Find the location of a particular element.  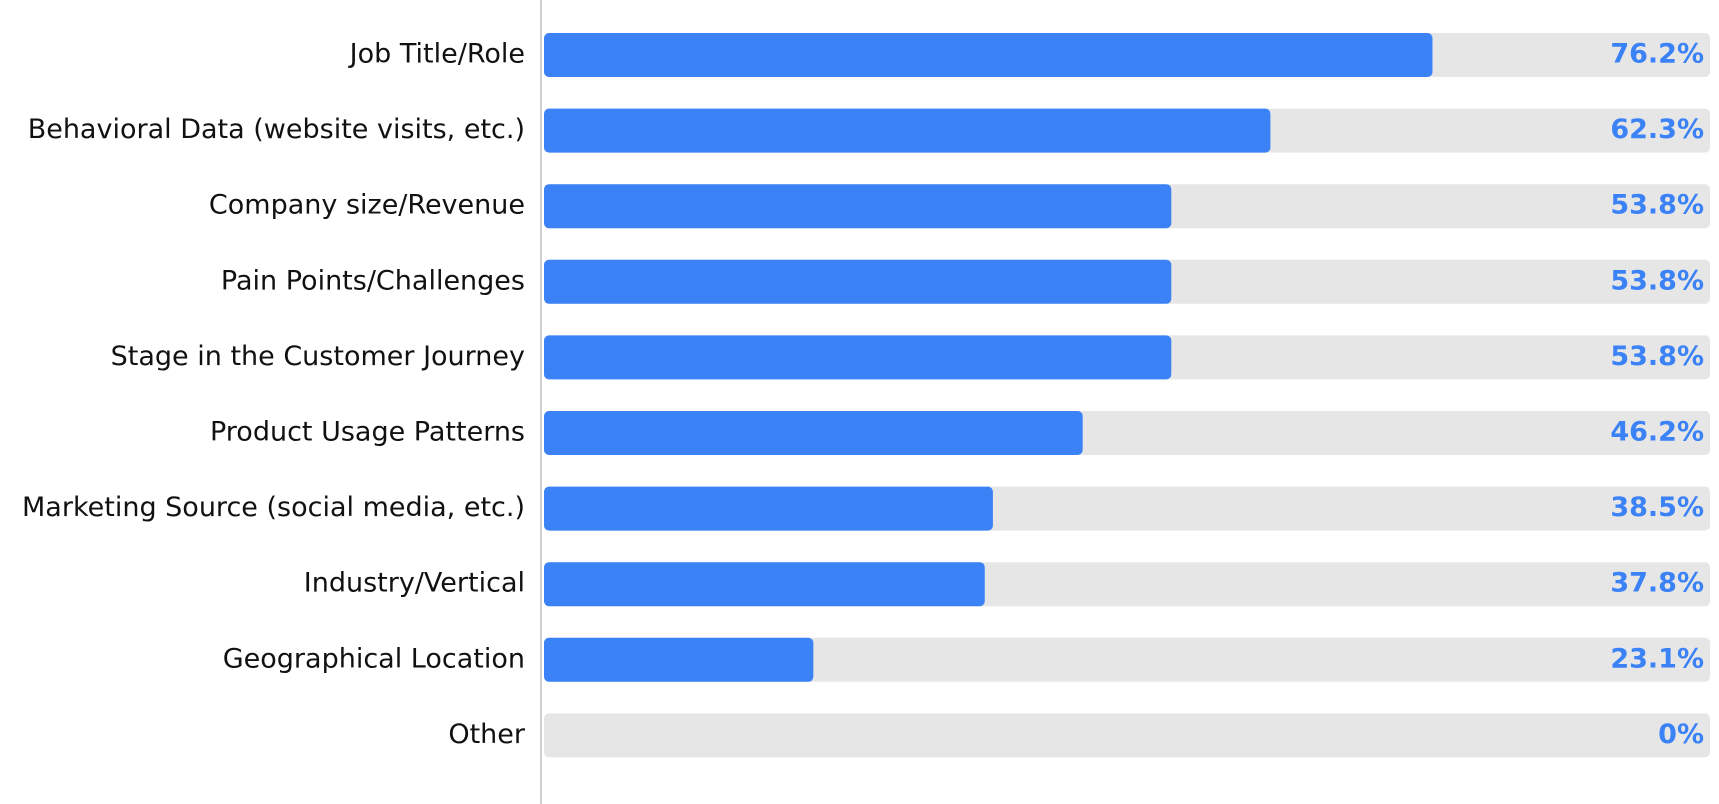

value-label: 62.3% is located at coordinates (1657, 129).